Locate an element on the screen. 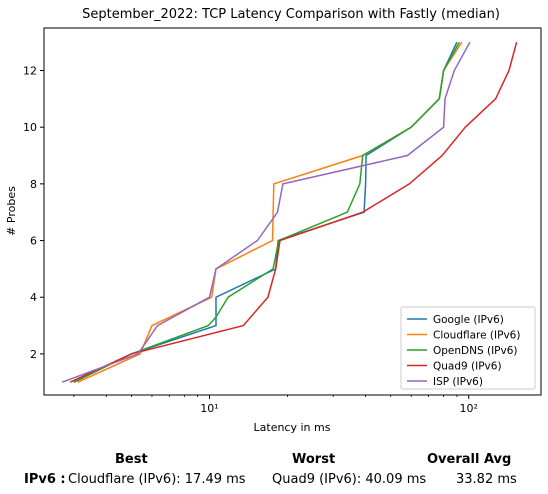 The image size is (548, 494). footer-worst-header: Worst is located at coordinates (314, 459).